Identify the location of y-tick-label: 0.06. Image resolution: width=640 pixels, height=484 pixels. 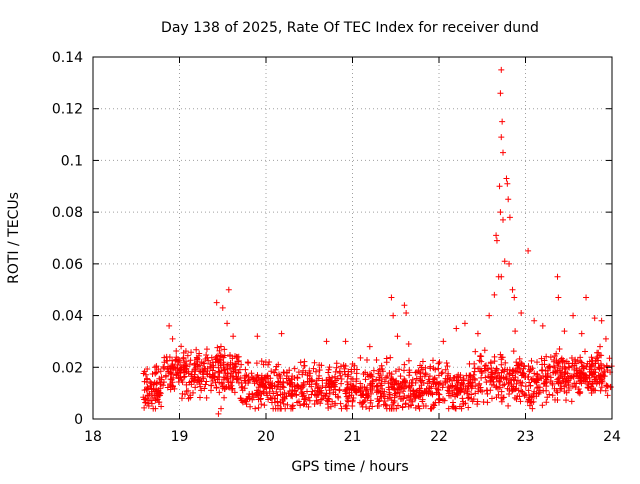
(67, 265).